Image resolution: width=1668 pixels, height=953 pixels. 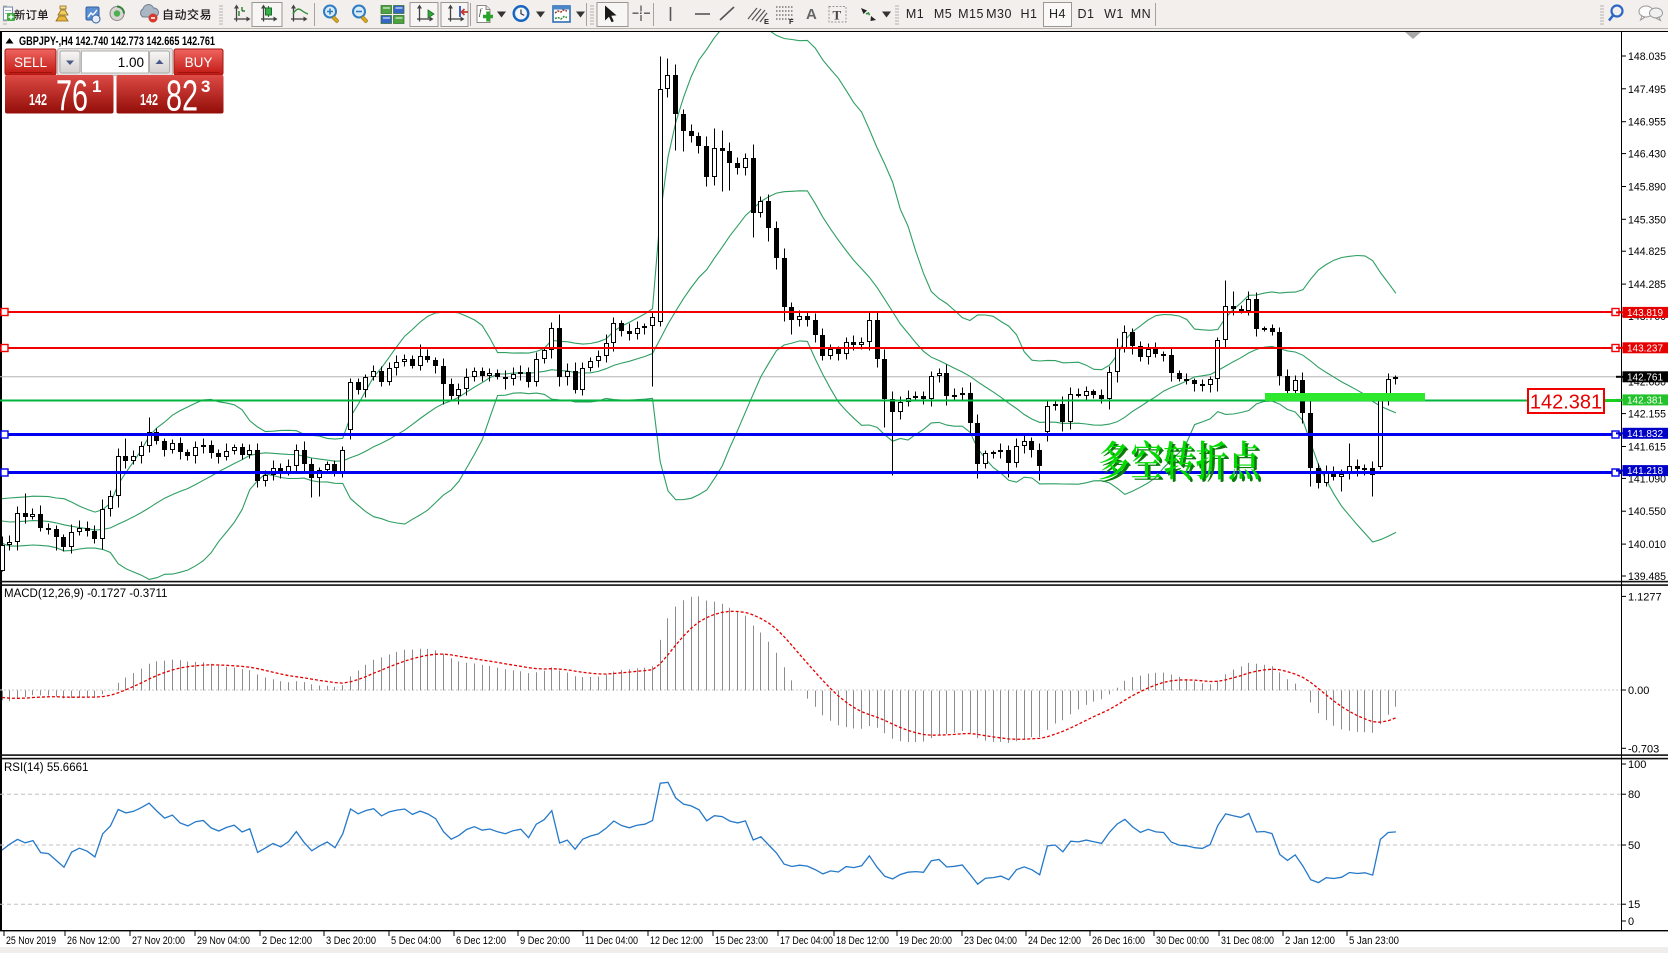 I want to click on svg-text: 29 Nov 04:00, so click(x=223, y=941).